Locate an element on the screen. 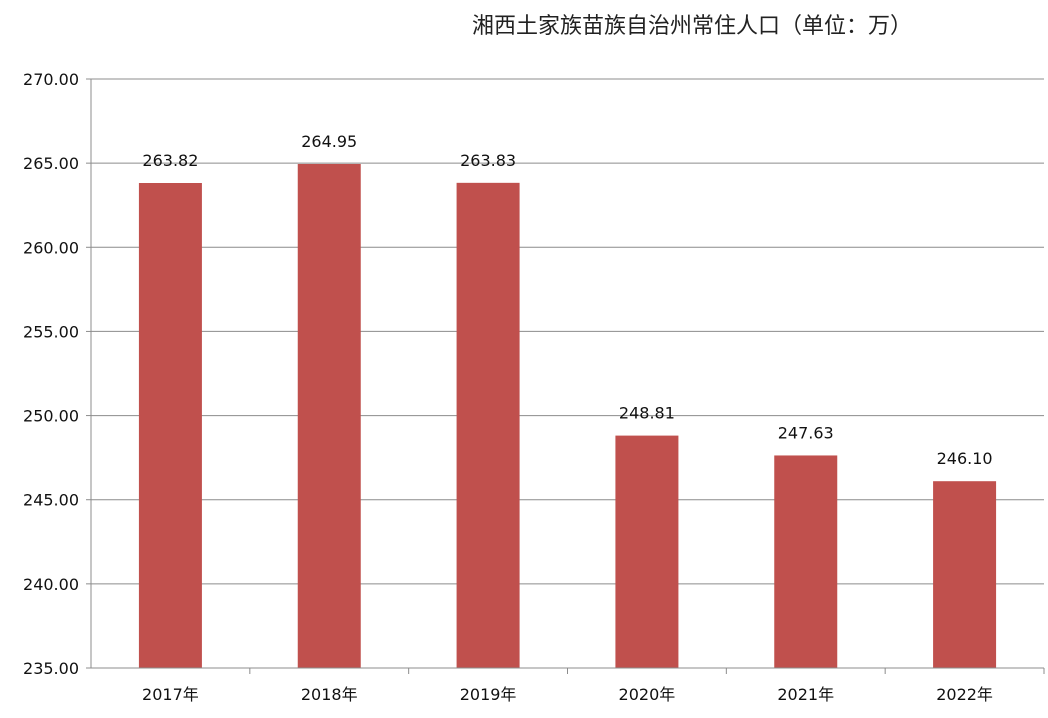 The height and width of the screenshot is (718, 1048). y-tick-label: 235.00 is located at coordinates (51, 668).